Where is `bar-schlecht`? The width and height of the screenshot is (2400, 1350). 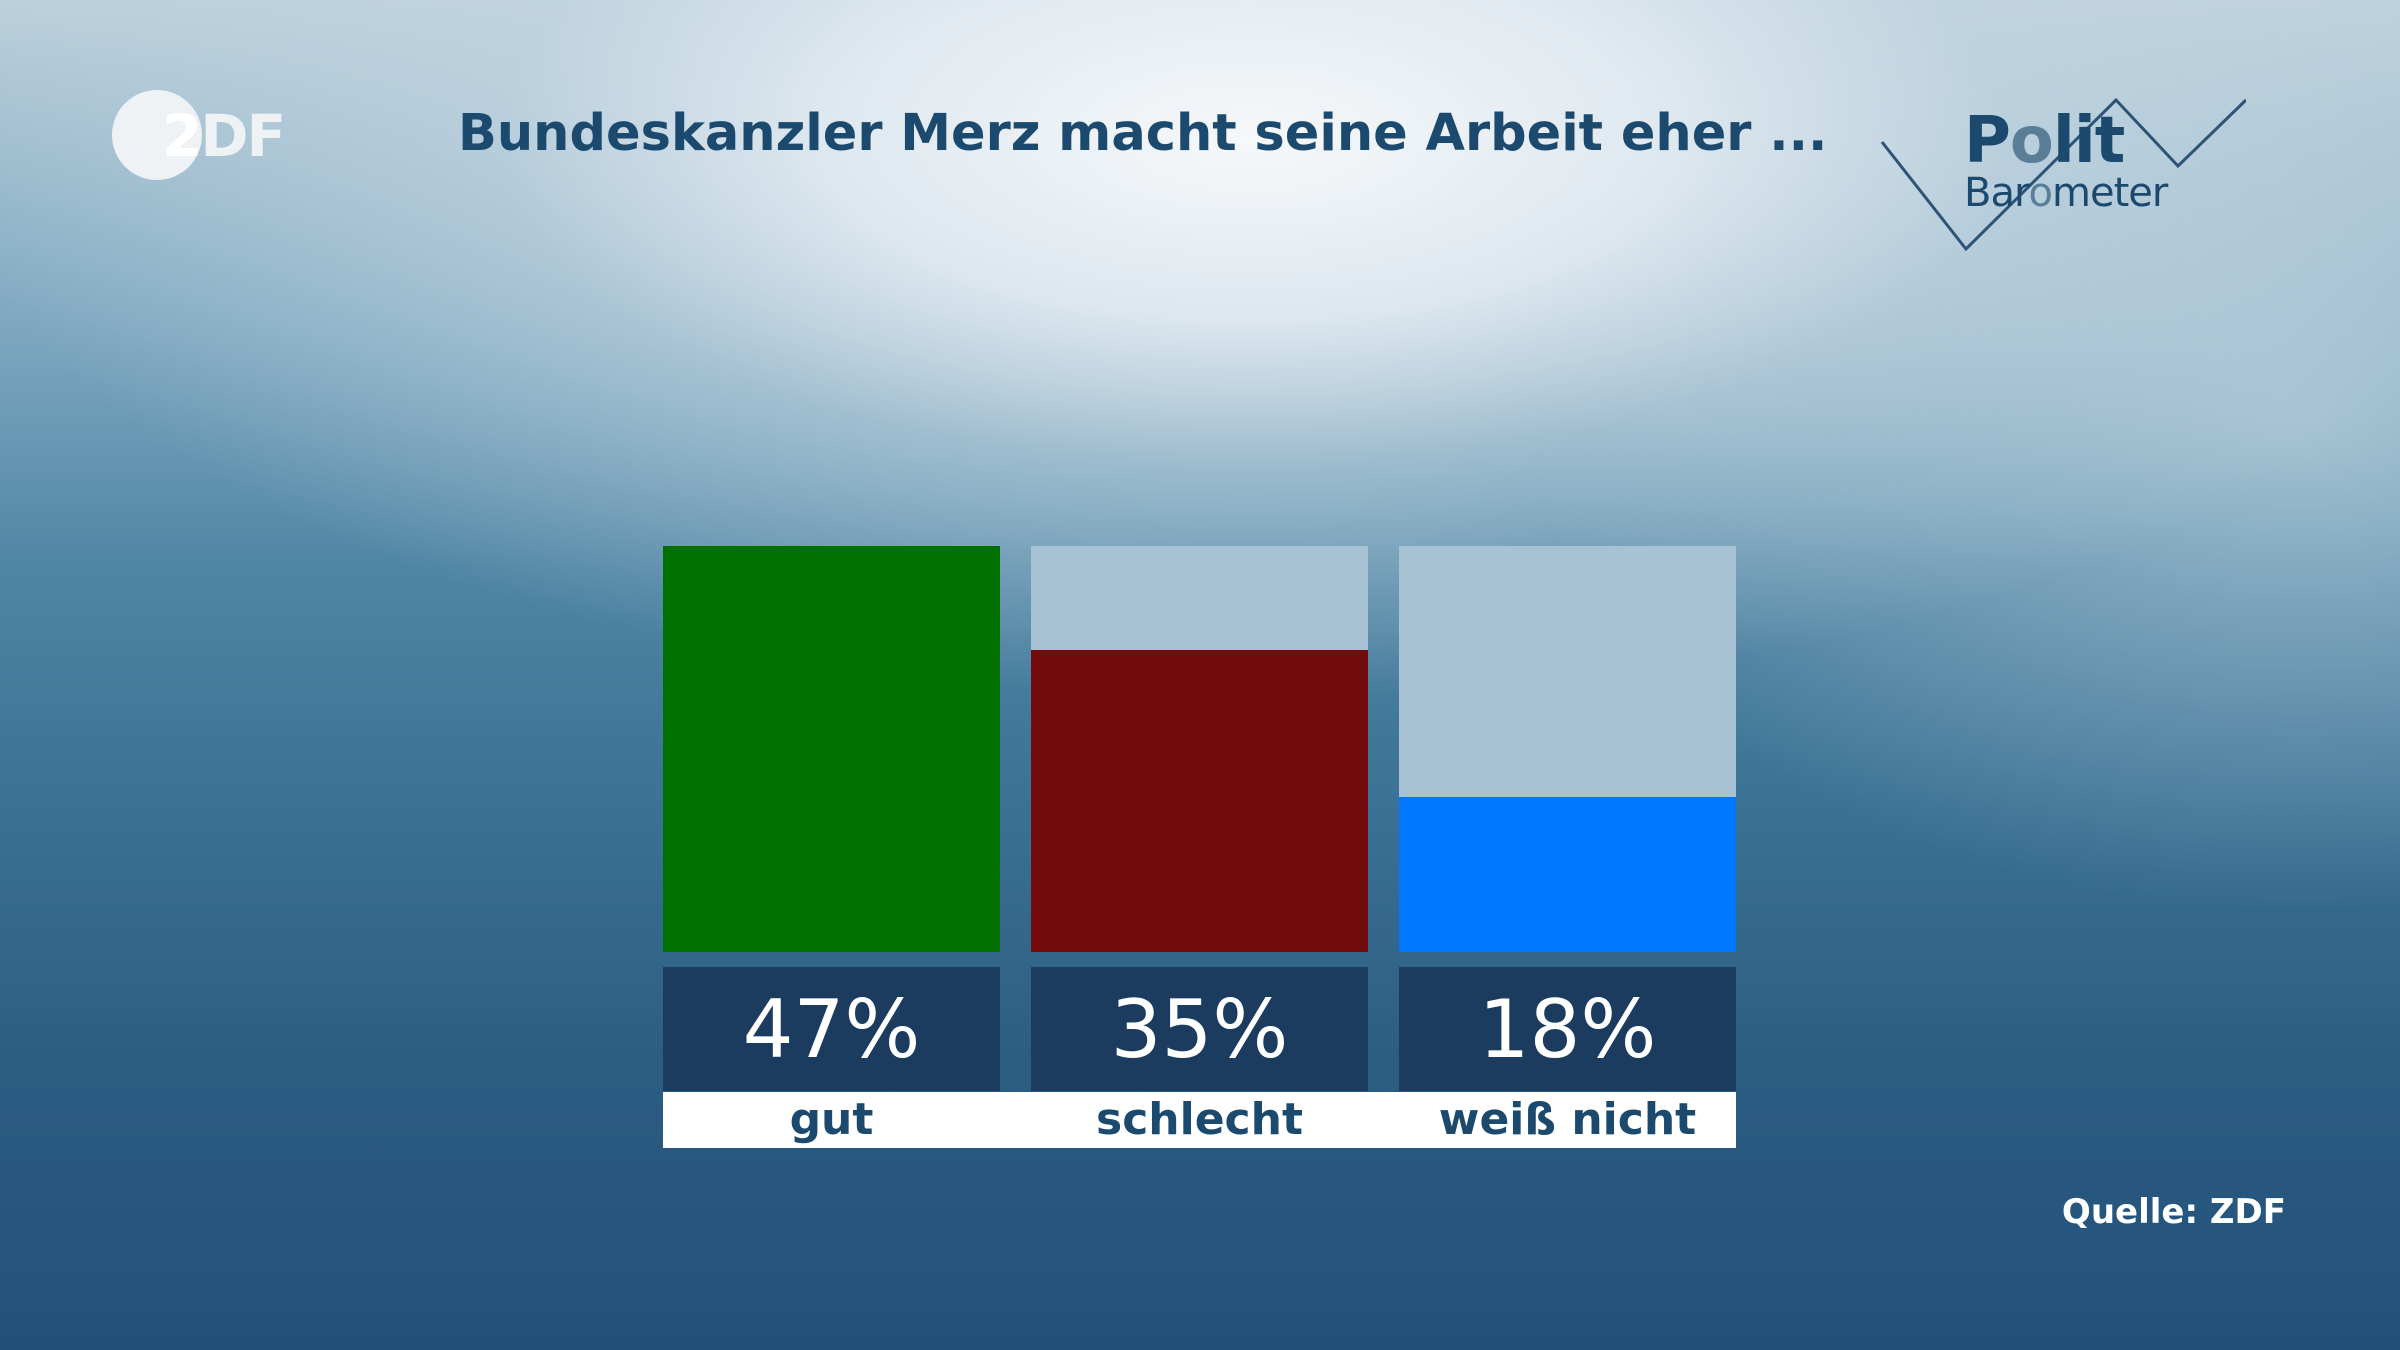 bar-schlecht is located at coordinates (1199, 800).